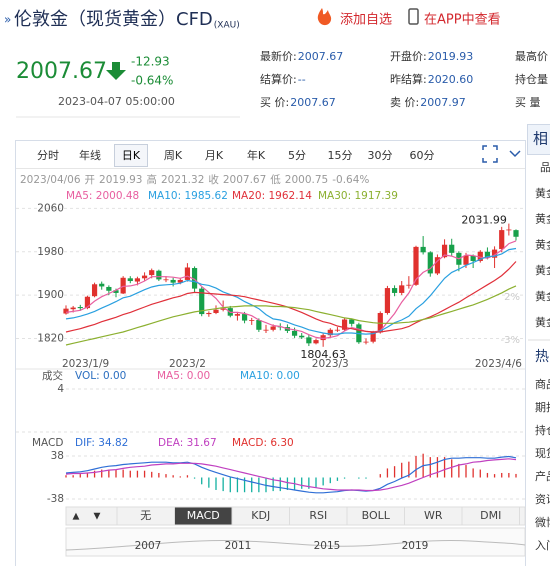 The width and height of the screenshot is (550, 566). Describe the element at coordinates (542, 407) in the screenshot. I see `sidebar-hot-item: 期指` at that location.